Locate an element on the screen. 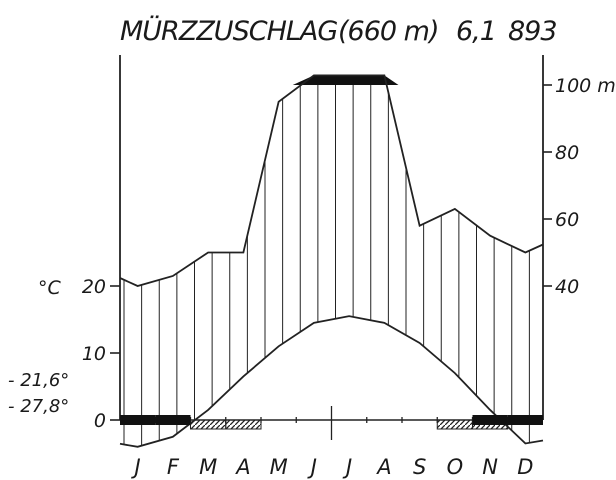  chart-title-elevation: (660 m) is located at coordinates (388, 31).